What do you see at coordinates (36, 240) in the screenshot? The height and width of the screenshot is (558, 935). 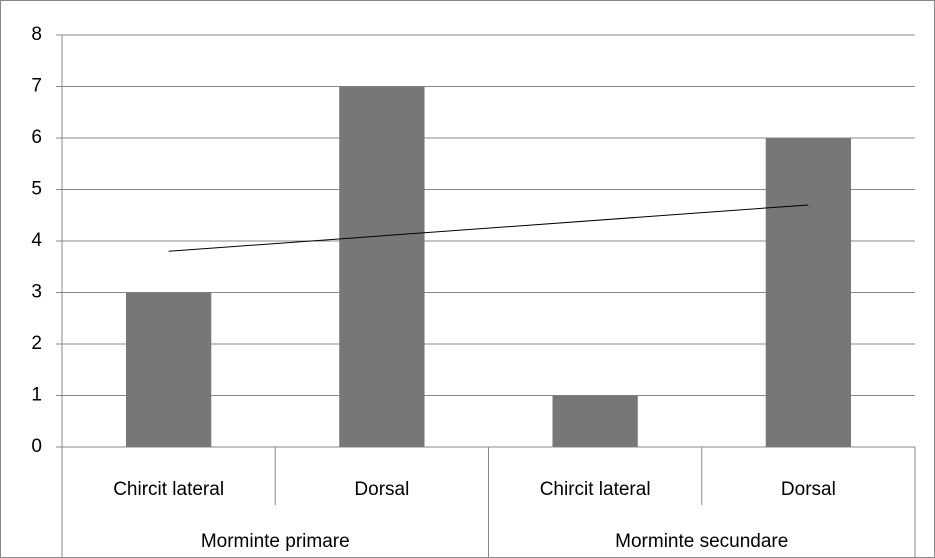 I see `y-tick-label: 4` at bounding box center [36, 240].